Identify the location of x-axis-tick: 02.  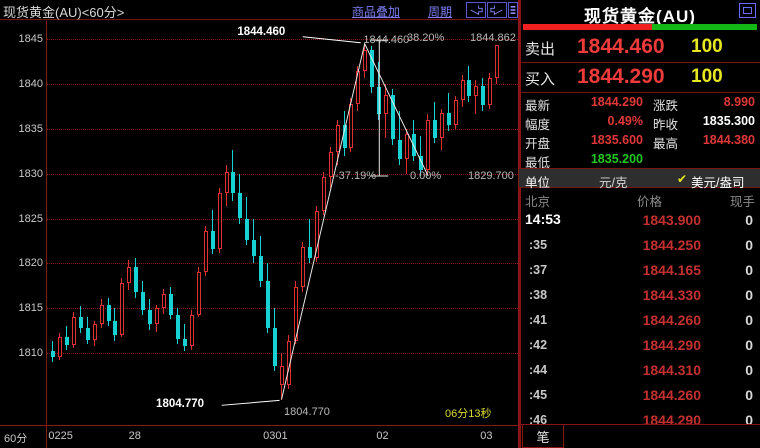
(382, 436).